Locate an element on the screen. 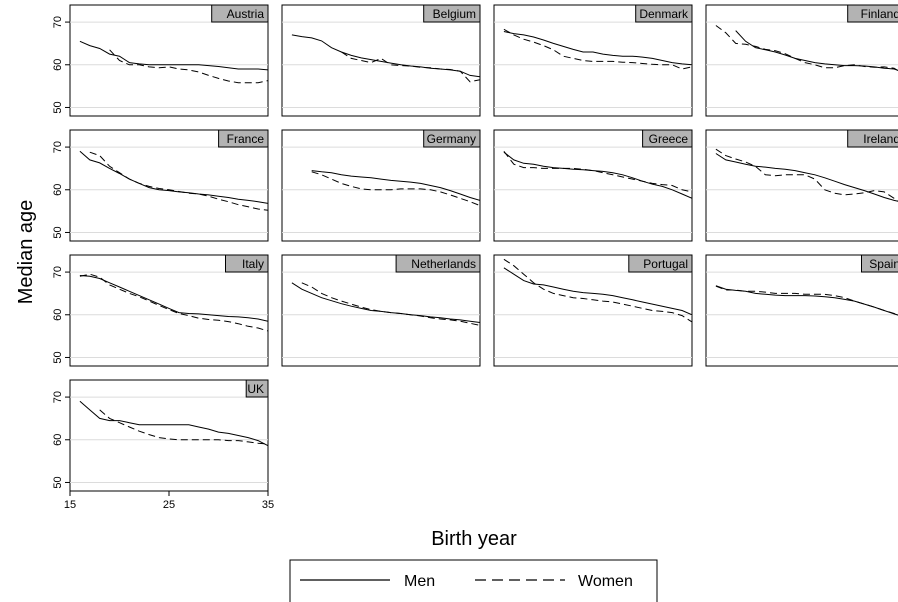 The image size is (898, 602). panel-title: France is located at coordinates (246, 139).